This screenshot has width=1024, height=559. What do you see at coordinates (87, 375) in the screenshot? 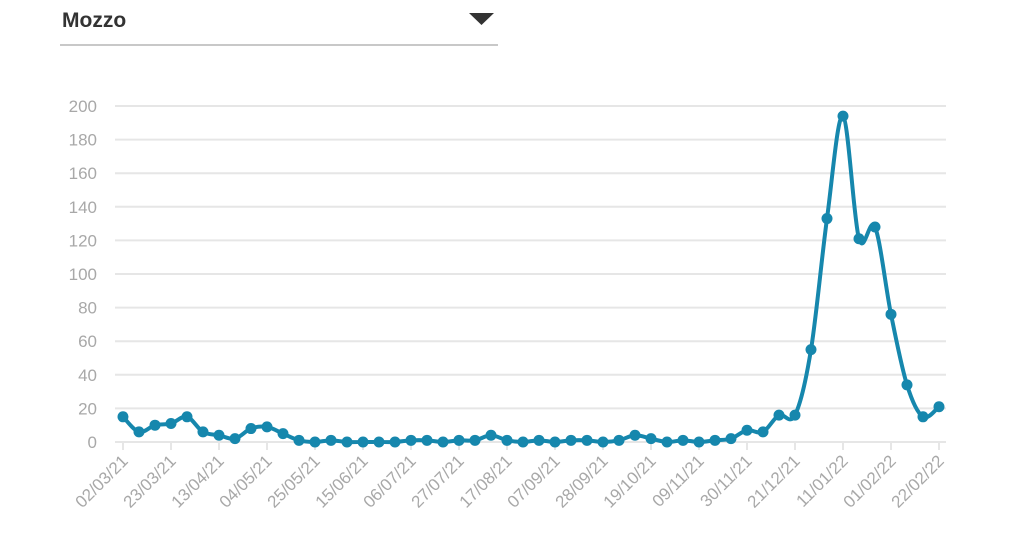
I see `y-tick-label: 40` at bounding box center [87, 375].